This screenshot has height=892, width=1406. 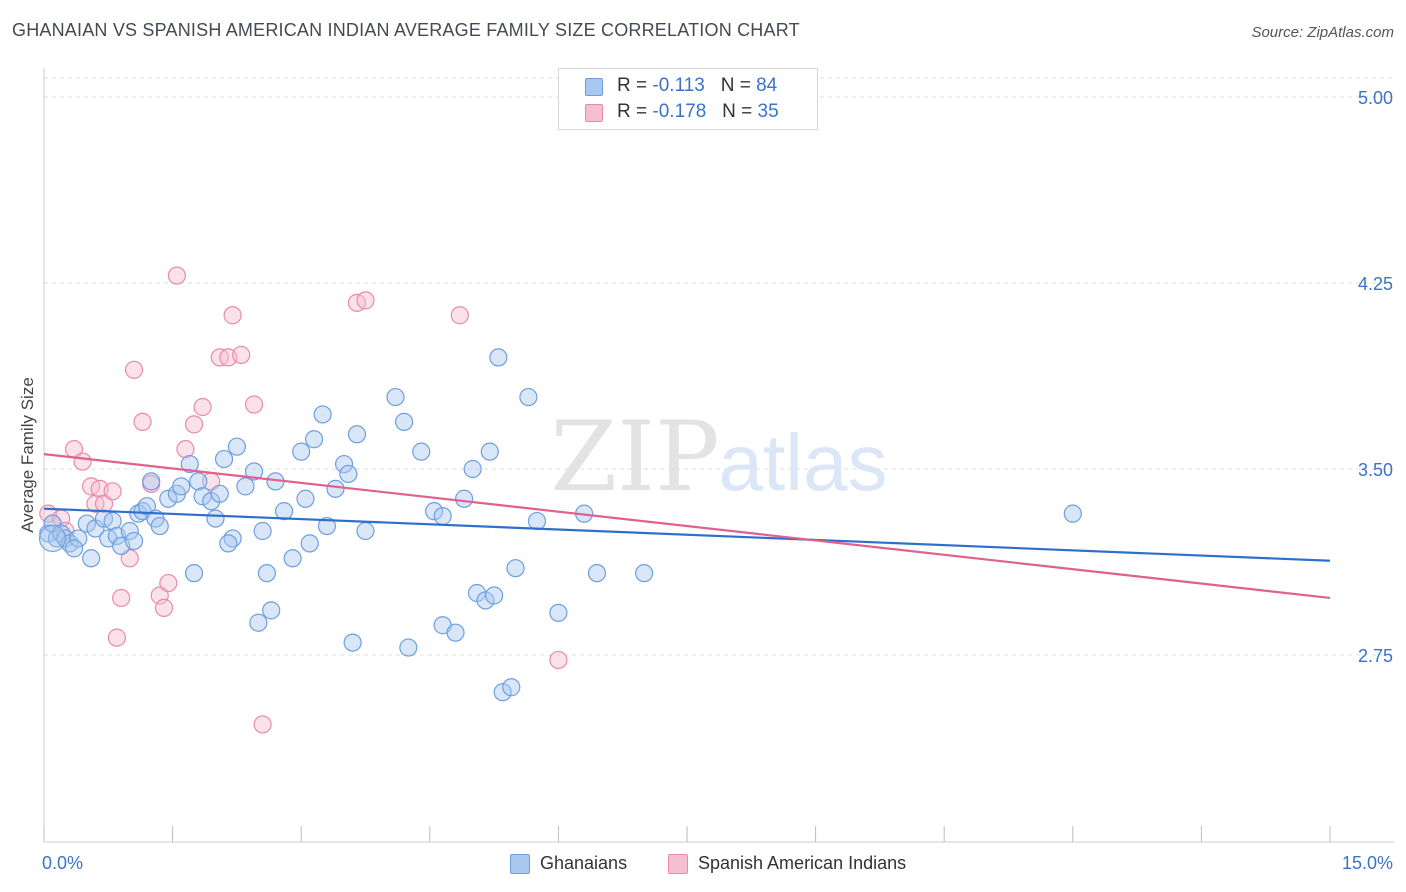 What do you see at coordinates (63, 863) in the screenshot?
I see `x-tick-min: 0.0%` at bounding box center [63, 863].